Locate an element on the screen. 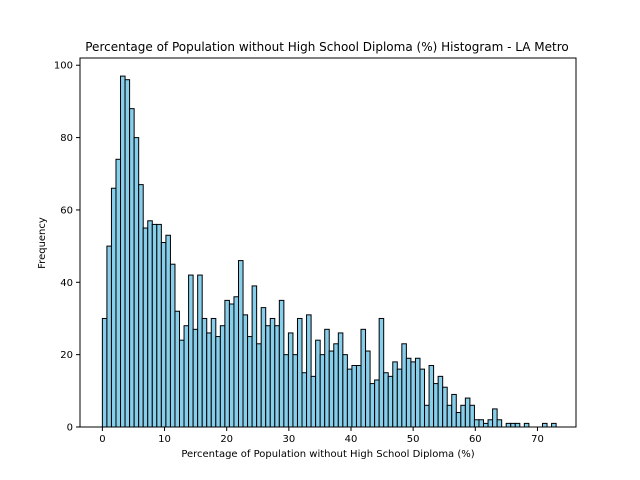  x-tick-label: 20 is located at coordinates (226, 439).